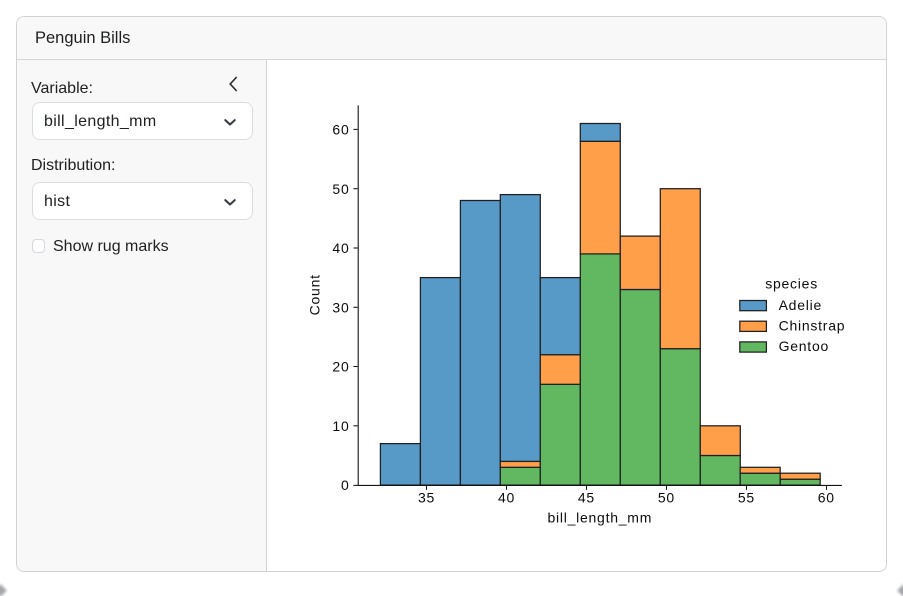  I want to click on svg-text: Gentoo, so click(804, 346).